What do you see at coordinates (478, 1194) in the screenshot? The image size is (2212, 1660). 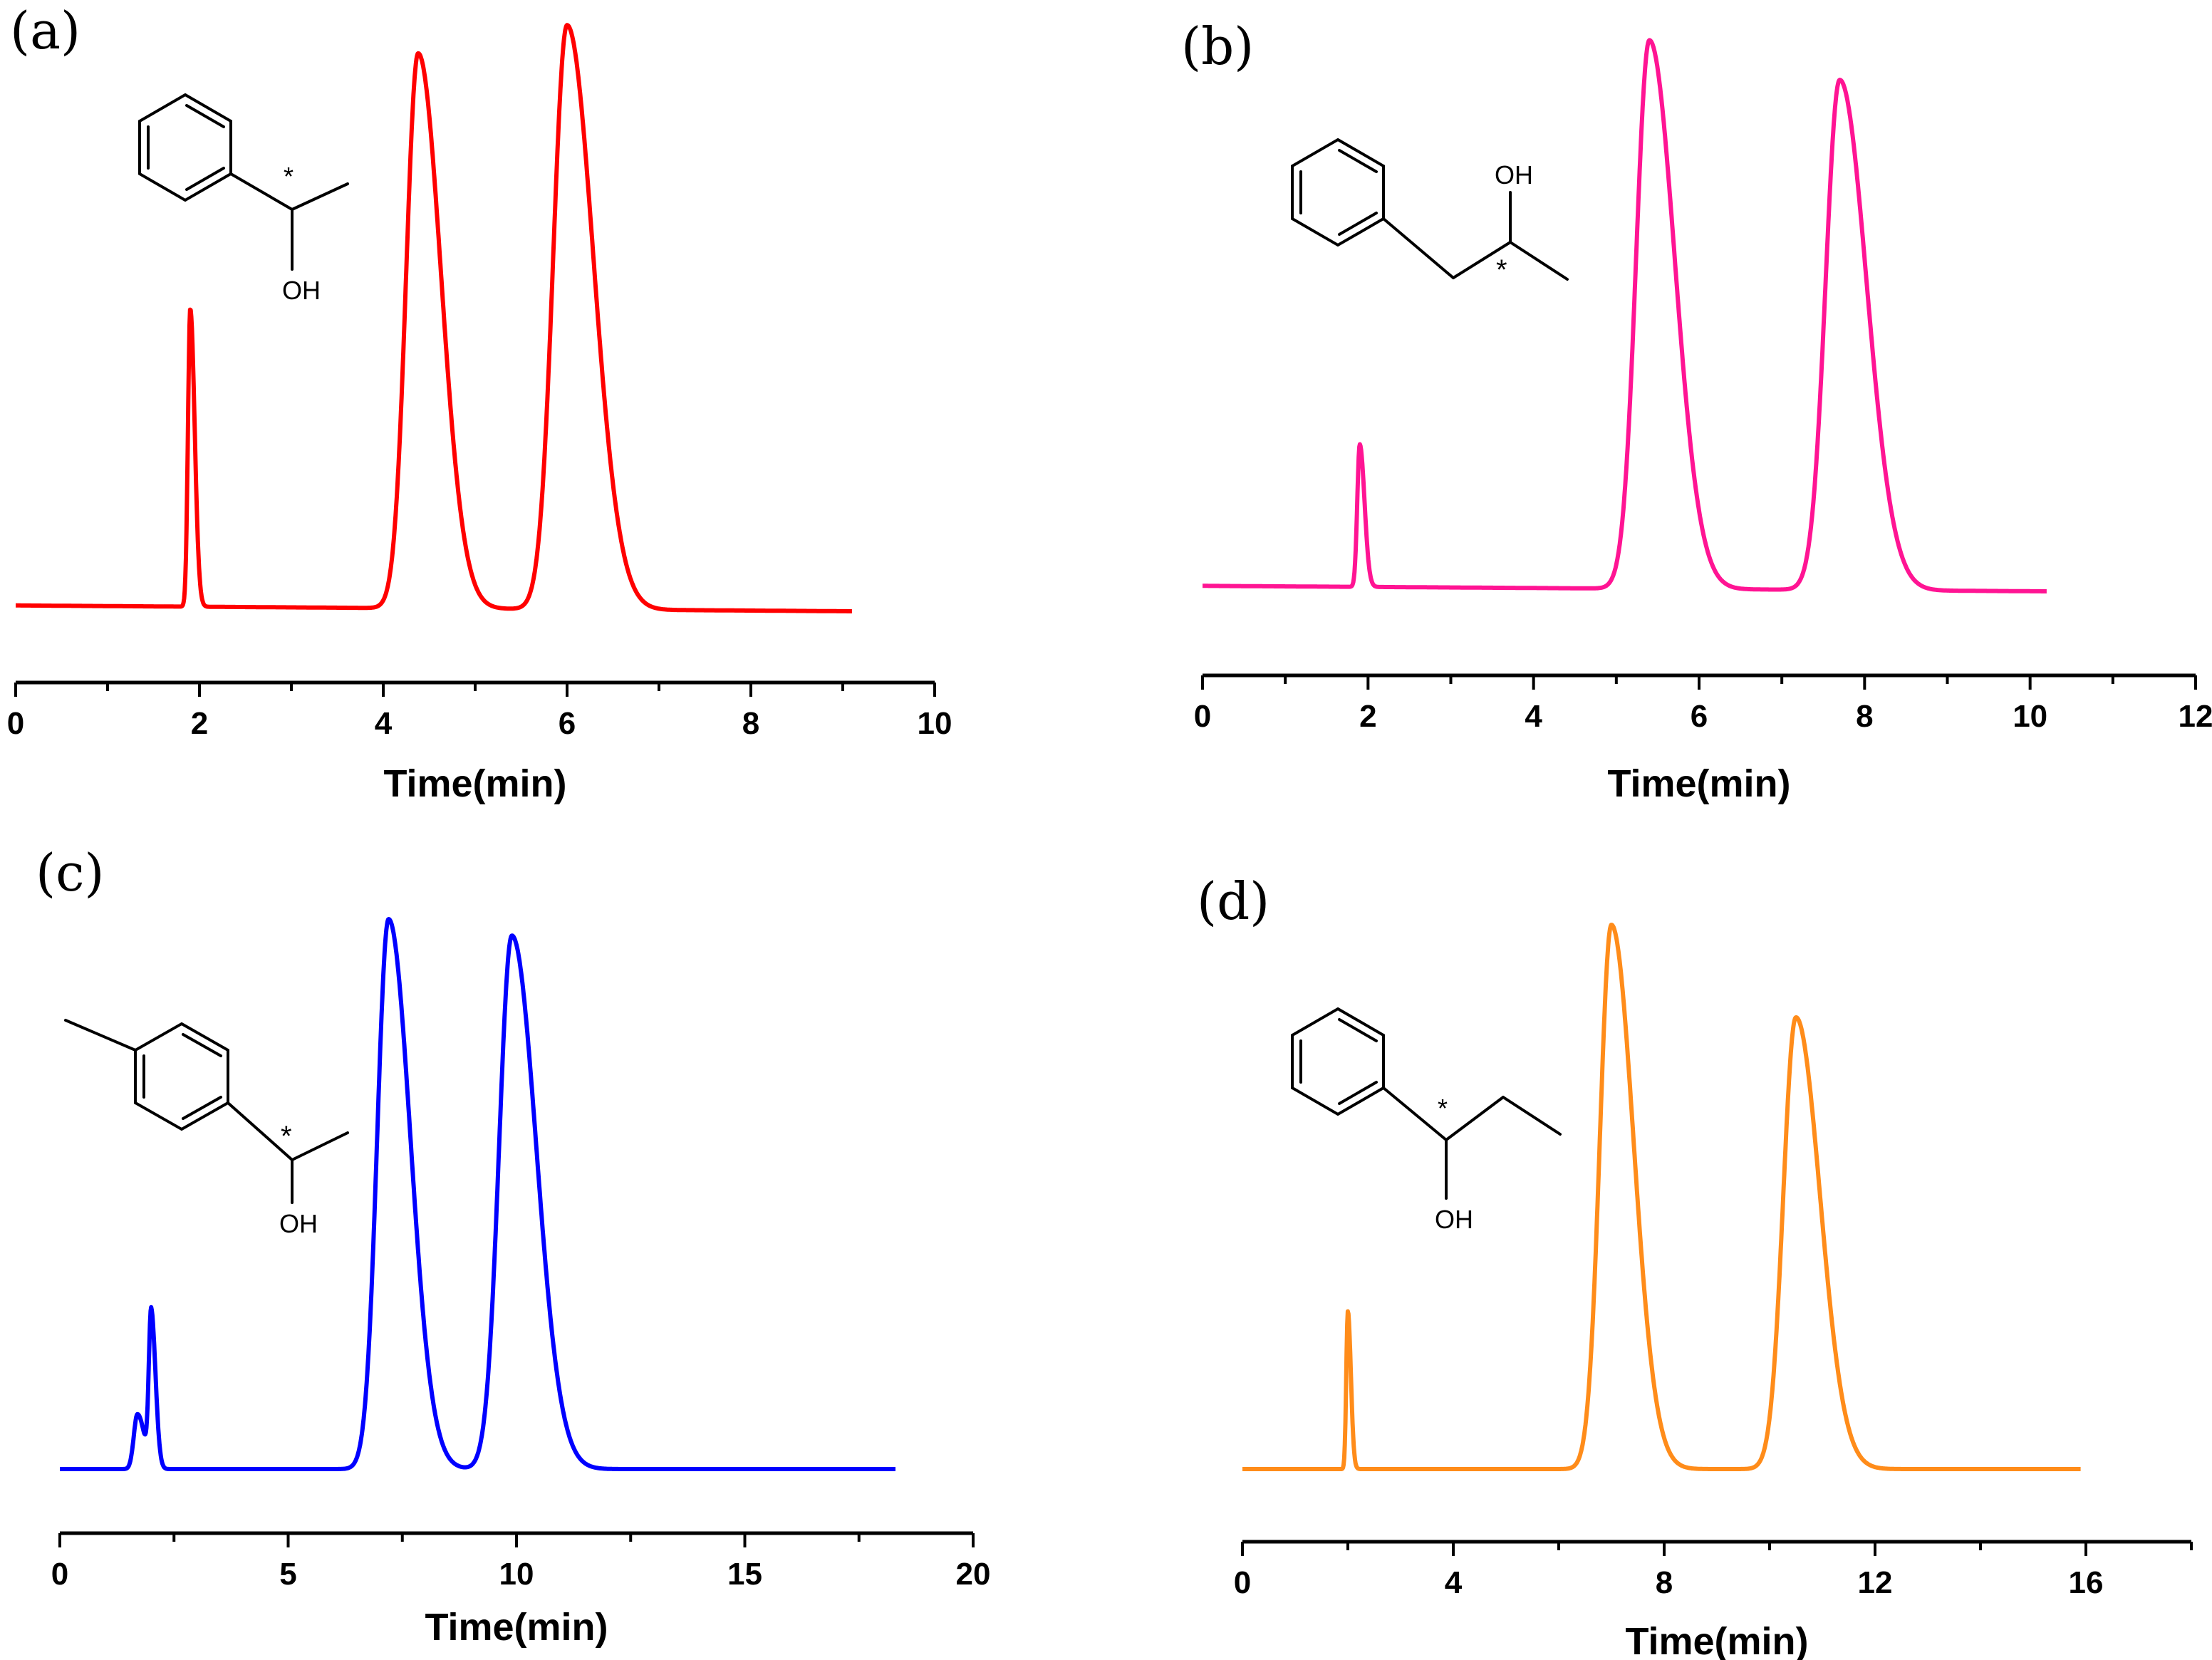 I see `chromatogram-trace-c` at bounding box center [478, 1194].